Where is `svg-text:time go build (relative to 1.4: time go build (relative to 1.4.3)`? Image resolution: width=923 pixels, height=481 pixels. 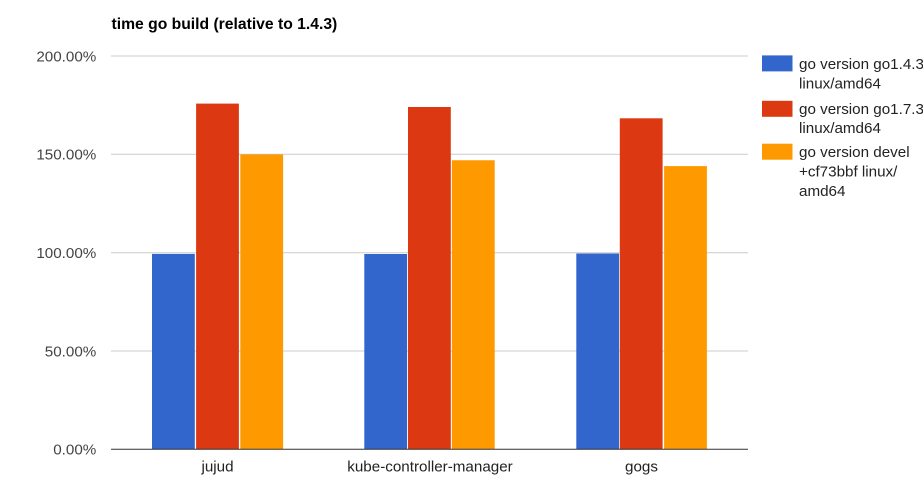
svg-text:time go build (relative to 1.4: time go build (relative to 1.4.3) is located at coordinates (225, 24).